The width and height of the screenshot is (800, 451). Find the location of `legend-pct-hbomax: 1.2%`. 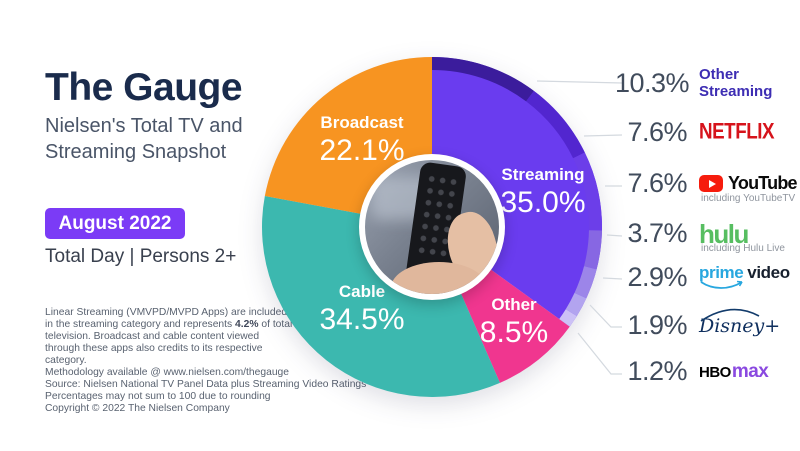

legend-pct-hbomax: 1.2% is located at coordinates (657, 371).